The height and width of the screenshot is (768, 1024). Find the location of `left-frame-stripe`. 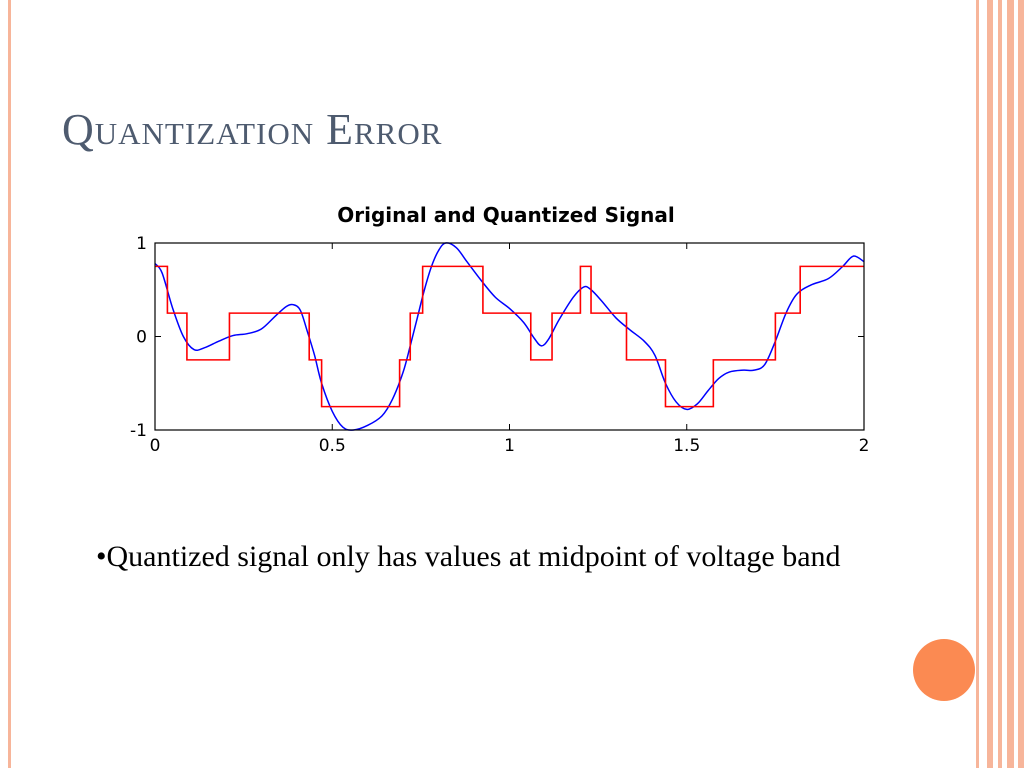

left-frame-stripe is located at coordinates (9, 384).